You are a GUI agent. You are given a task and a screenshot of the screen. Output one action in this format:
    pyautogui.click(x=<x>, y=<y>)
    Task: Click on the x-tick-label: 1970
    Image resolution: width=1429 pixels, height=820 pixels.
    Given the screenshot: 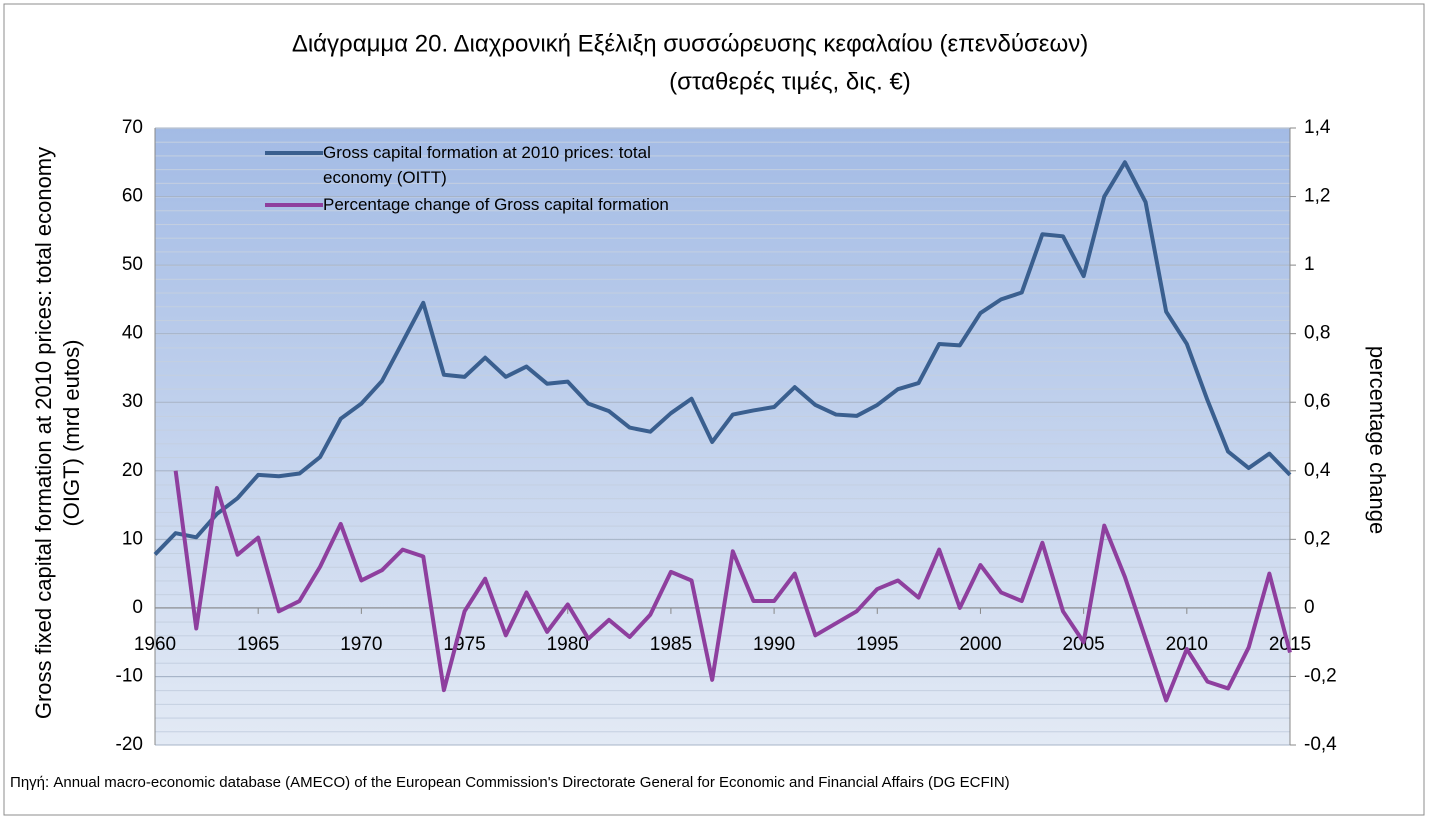 What is the action you would take?
    pyautogui.click(x=361, y=644)
    